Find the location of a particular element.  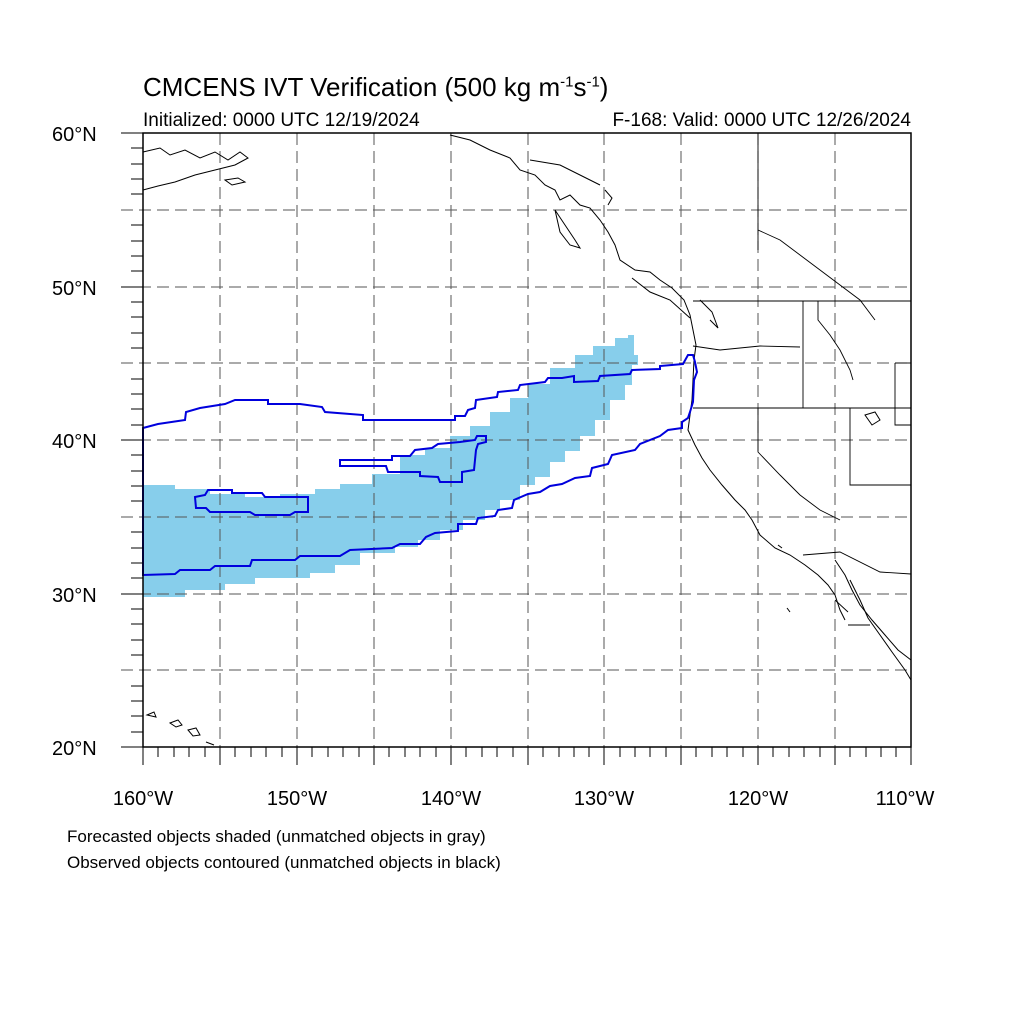

lat-label-20n: 20°N is located at coordinates (74, 749).